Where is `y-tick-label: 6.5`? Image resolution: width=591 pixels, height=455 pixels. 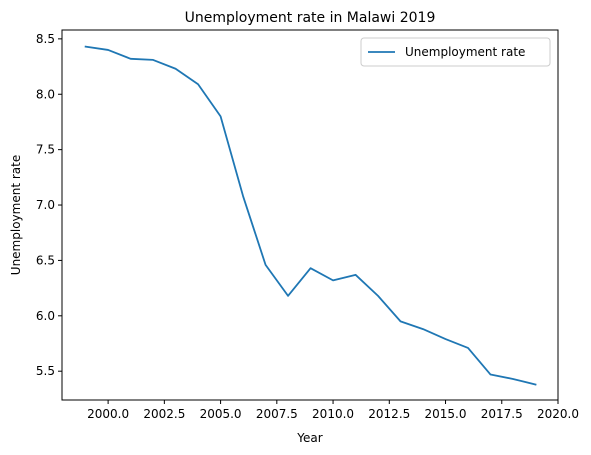
y-tick-label: 6.5 is located at coordinates (45, 260).